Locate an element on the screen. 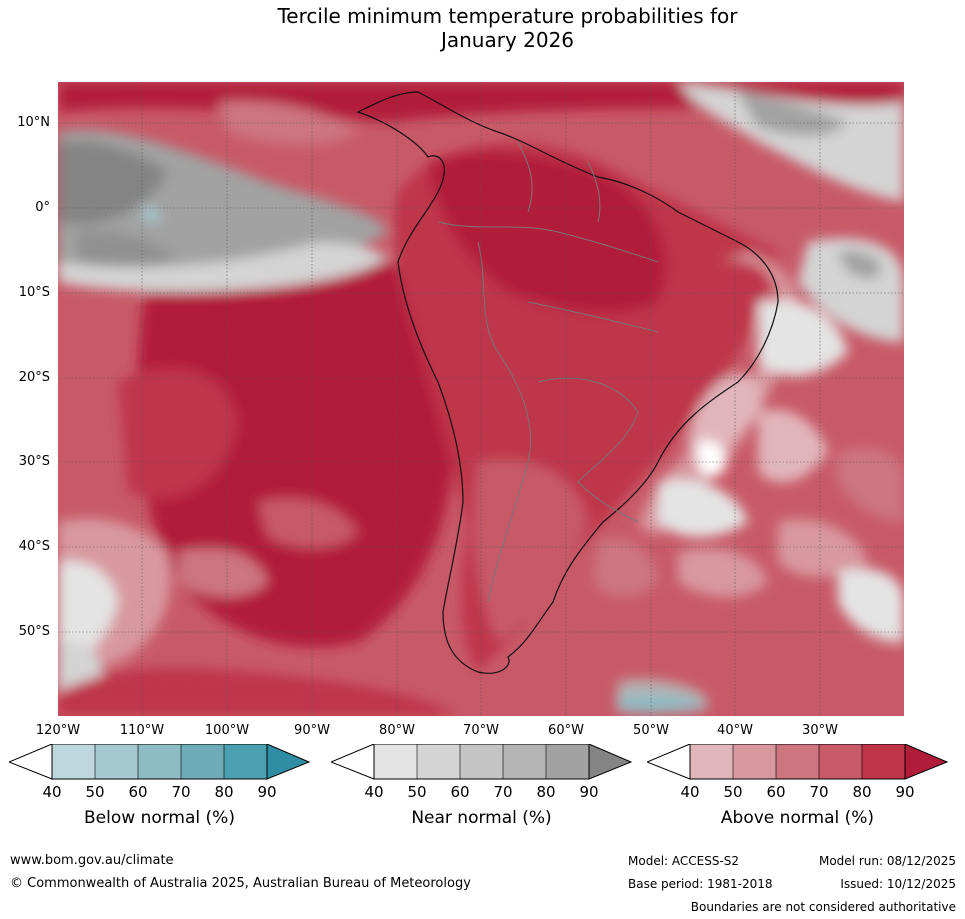 Image resolution: width=965 pixels, height=919 pixels. title-line-2: January 2026 is located at coordinates (507, 40).